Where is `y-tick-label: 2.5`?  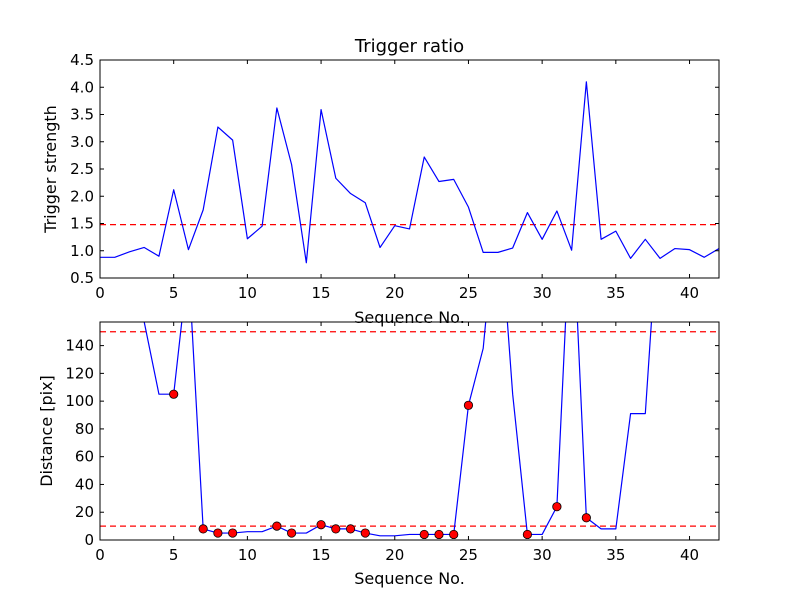
y-tick-label: 2.5 is located at coordinates (82, 169).